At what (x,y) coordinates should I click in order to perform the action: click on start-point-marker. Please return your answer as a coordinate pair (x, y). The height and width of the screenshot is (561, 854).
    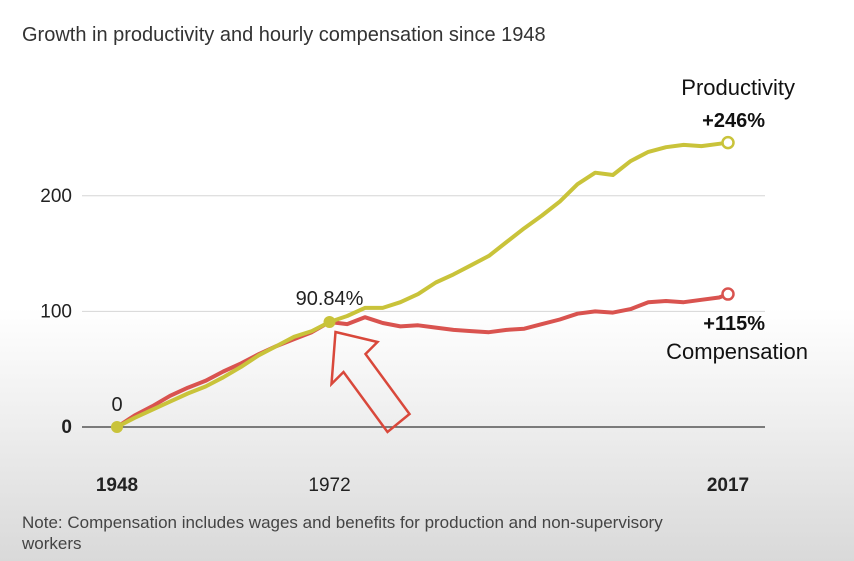
    Looking at the image, I should click on (117, 427).